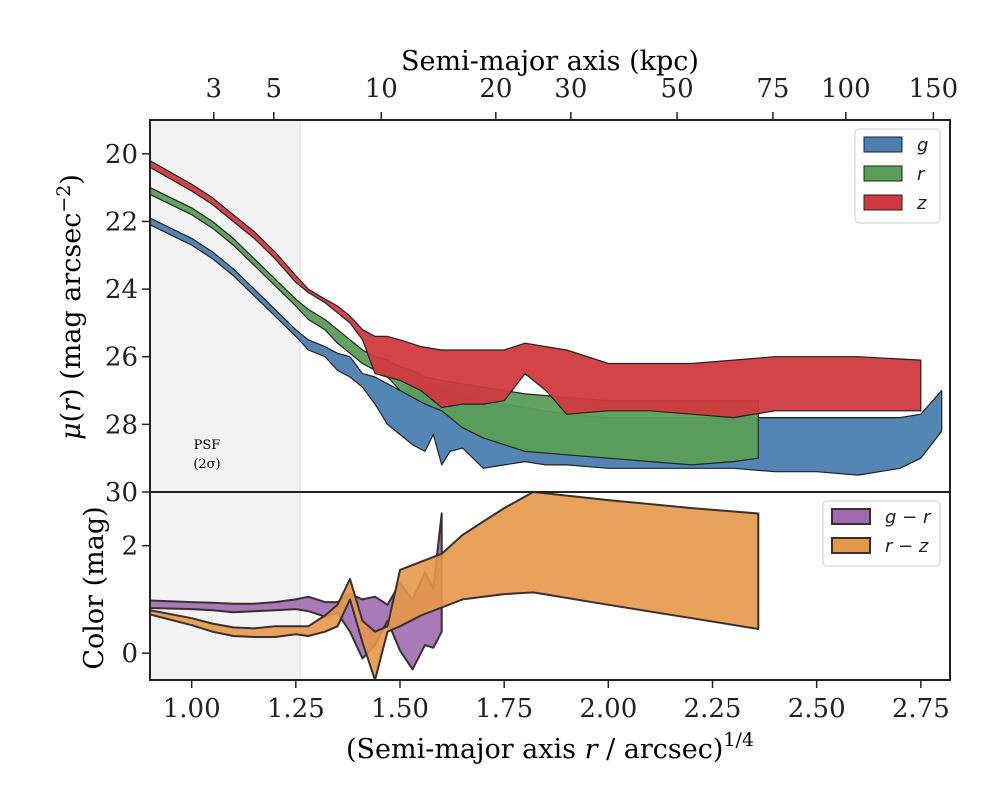 Image resolution: width=1000 pixels, height=800 pixels. What do you see at coordinates (738, 740) in the screenshot?
I see `xlabel-exp: 1/4` at bounding box center [738, 740].